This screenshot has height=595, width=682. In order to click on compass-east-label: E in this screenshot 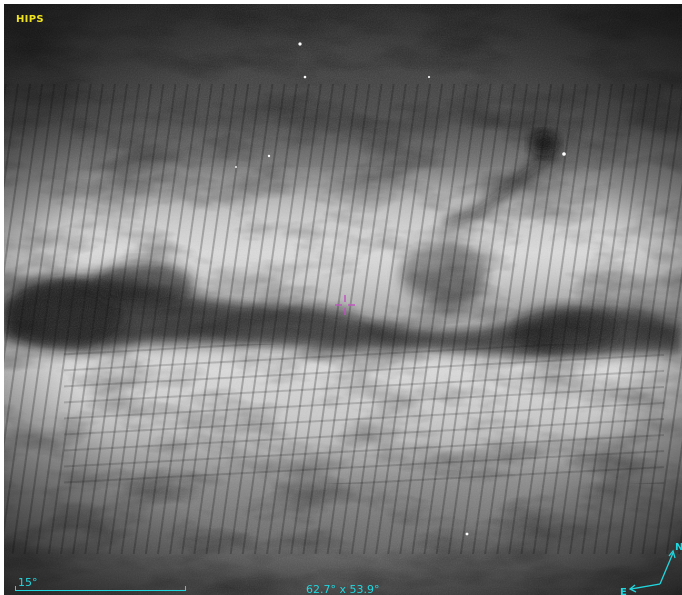, I will do `click(623, 591)`.